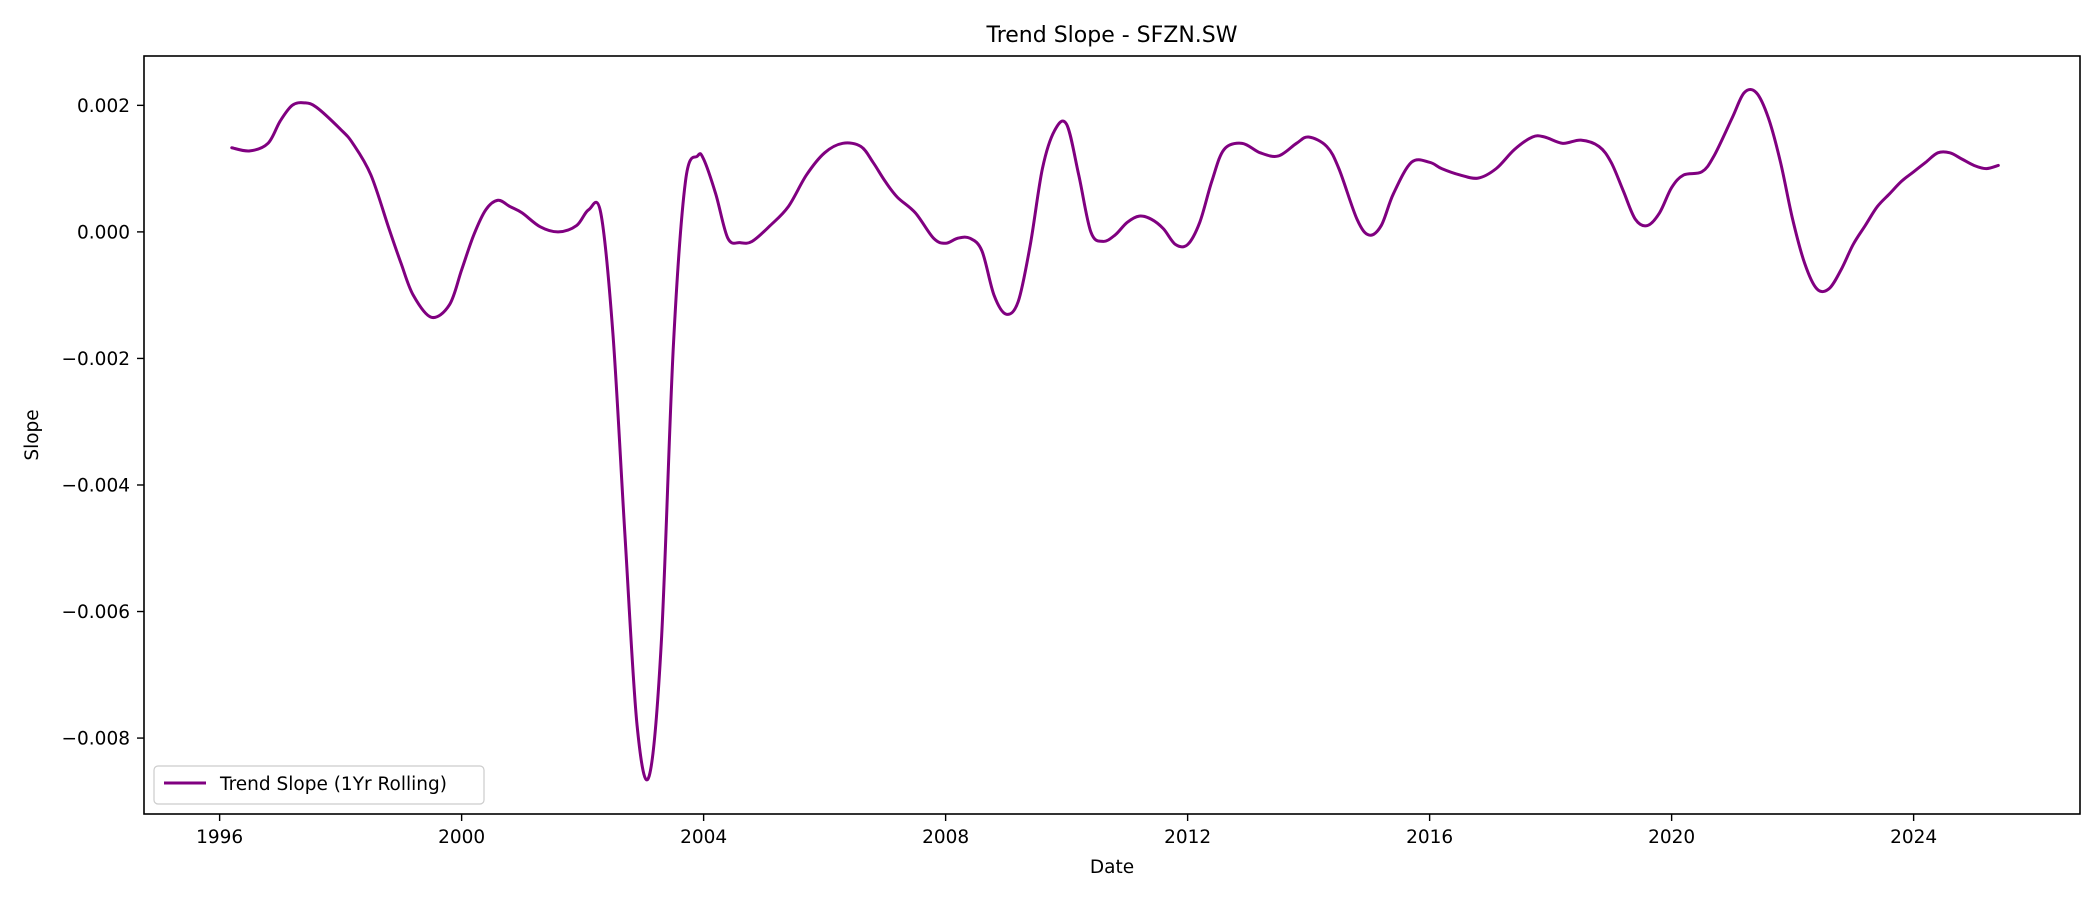 The height and width of the screenshot is (900, 2100). I want to click on x-tick-label: 1996, so click(219, 837).